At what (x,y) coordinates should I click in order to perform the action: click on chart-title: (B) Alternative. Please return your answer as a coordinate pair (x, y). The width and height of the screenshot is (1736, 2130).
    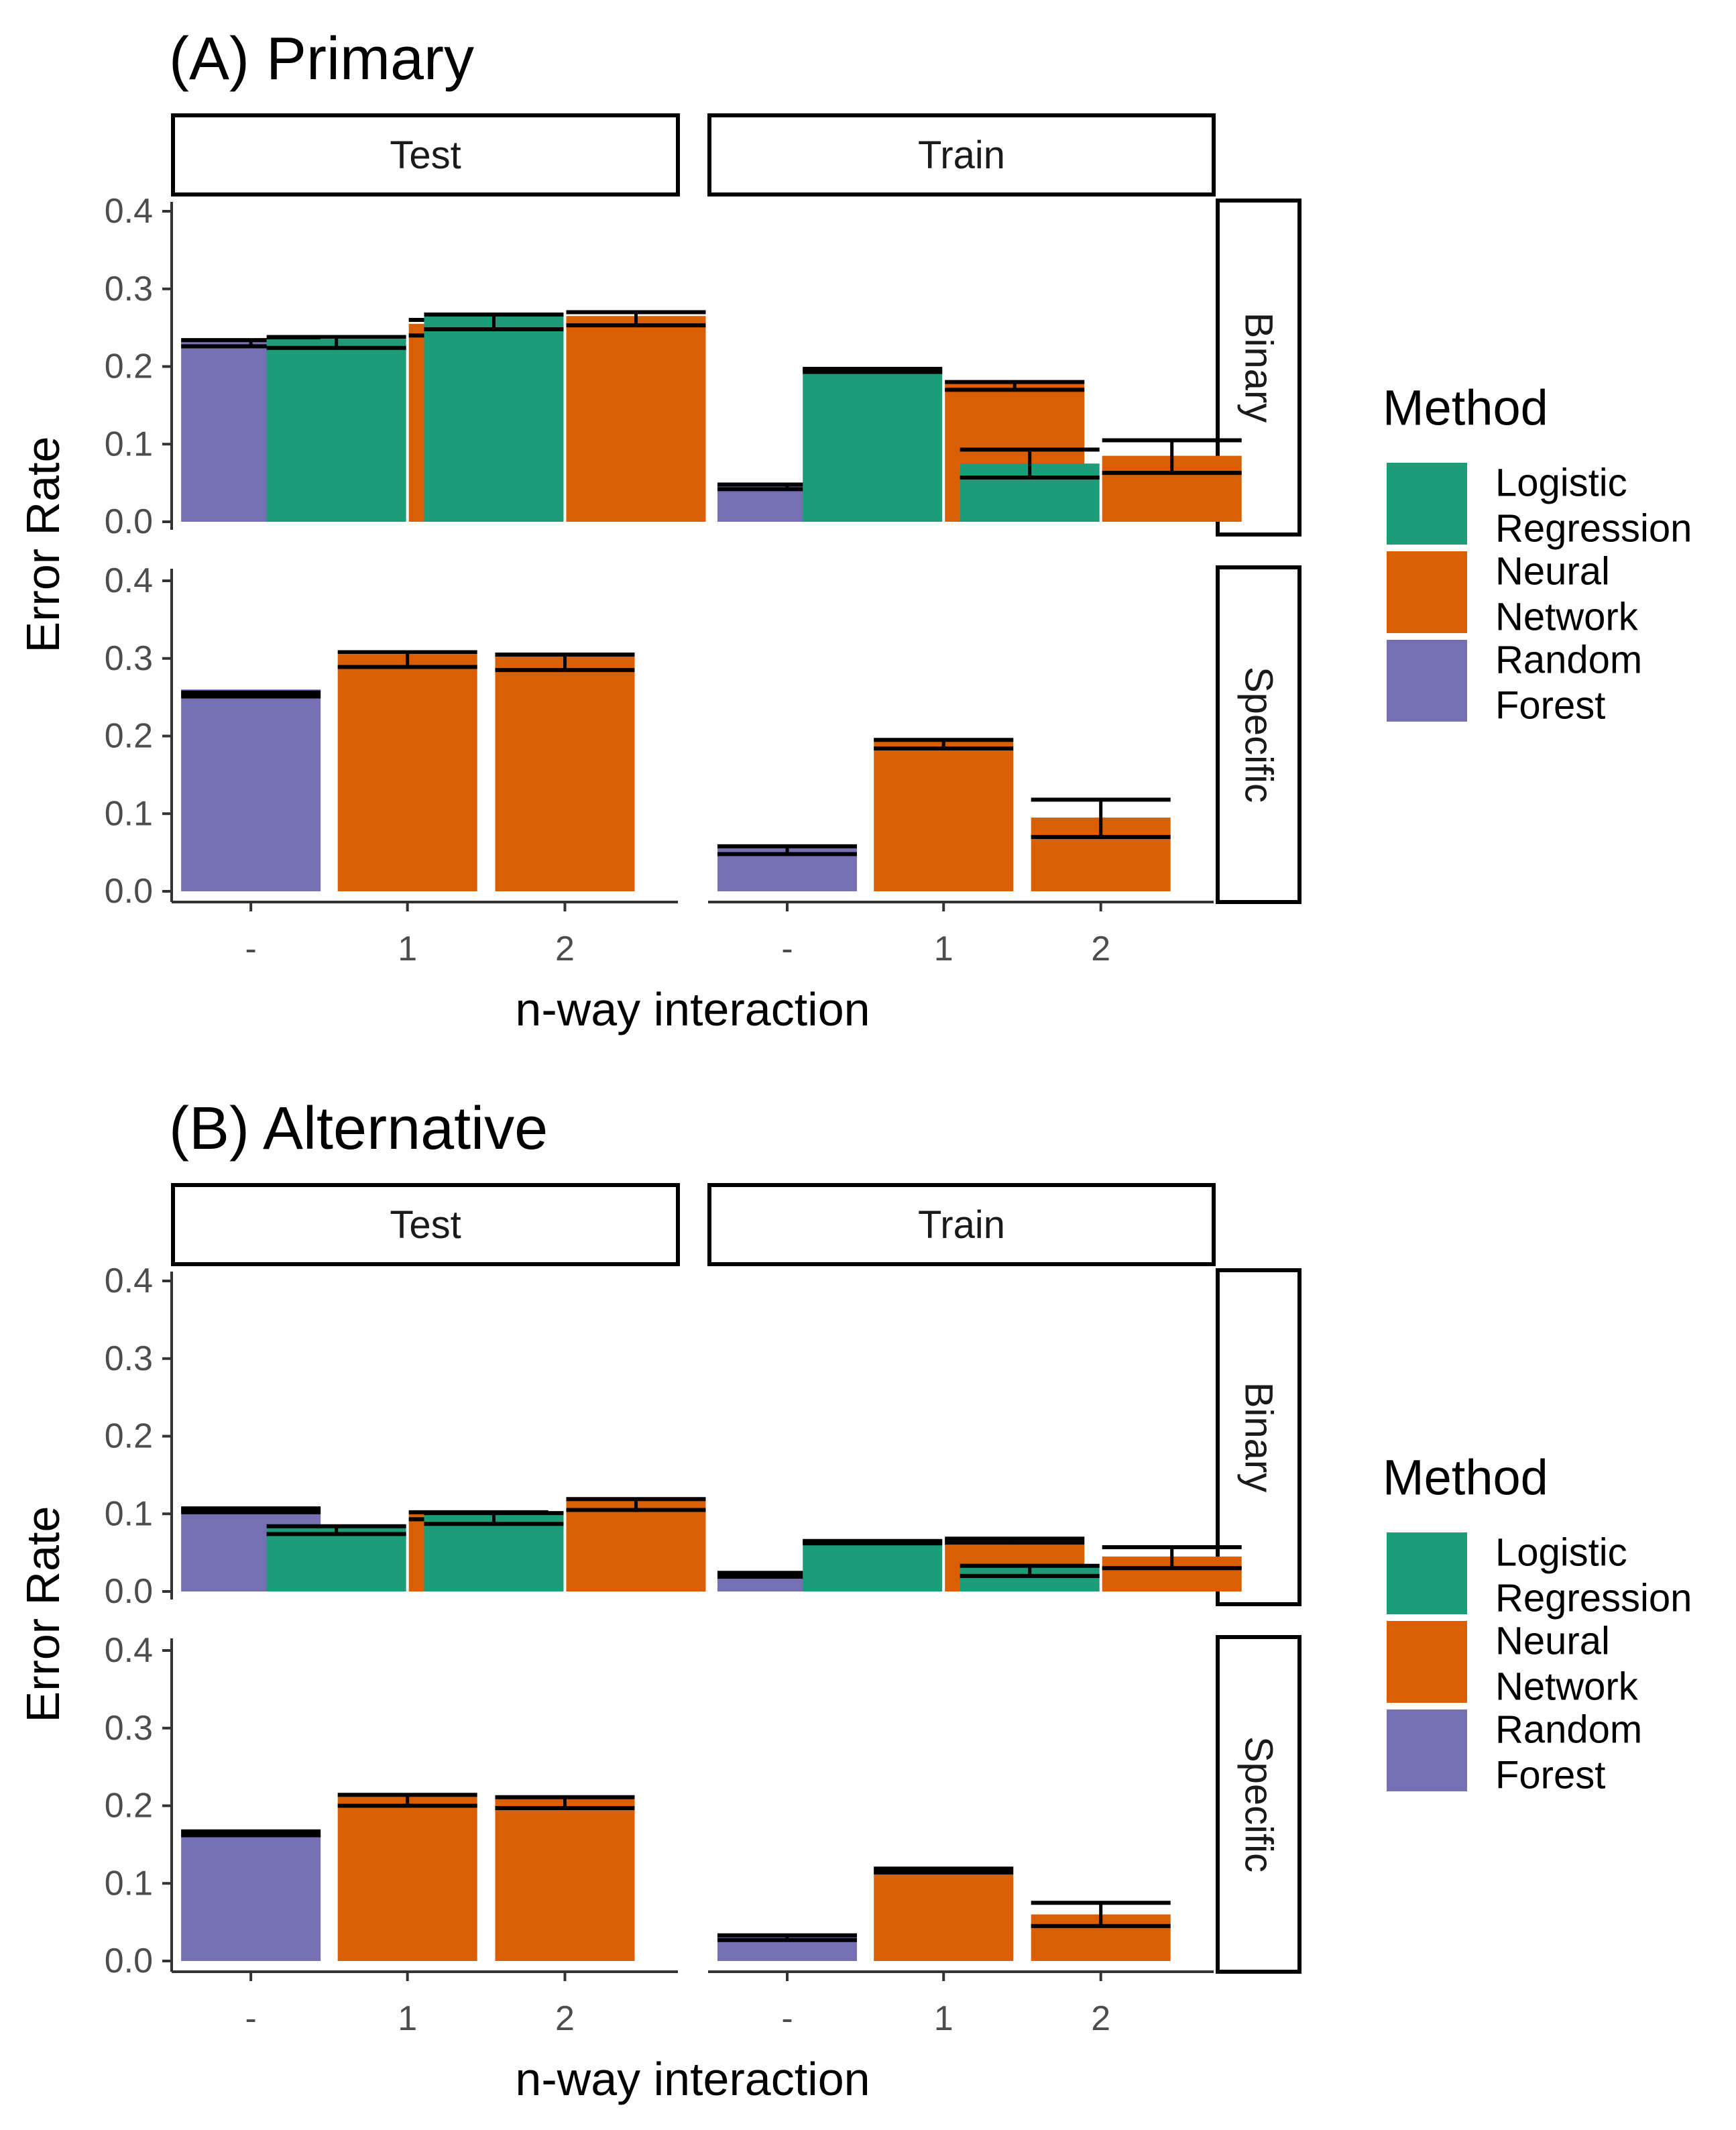
    Looking at the image, I should click on (358, 1128).